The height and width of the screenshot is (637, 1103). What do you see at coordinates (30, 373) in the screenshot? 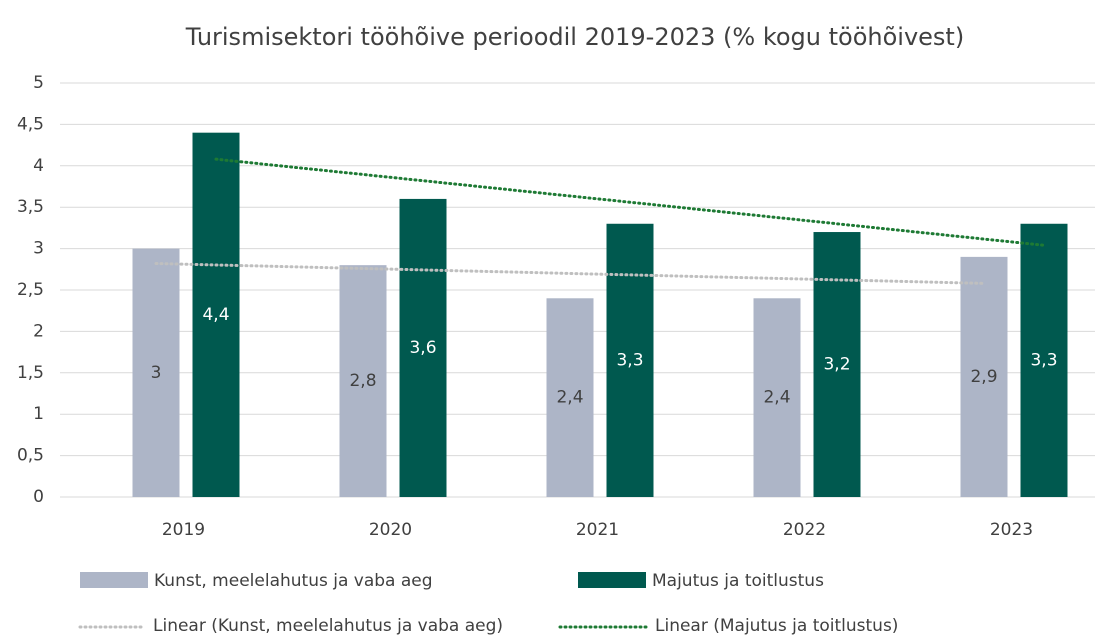
I see `y-tick-label: 1,5` at bounding box center [30, 373].